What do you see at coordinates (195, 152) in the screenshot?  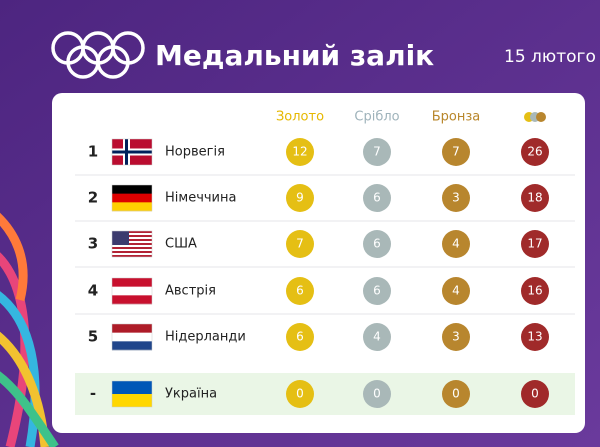 I see `country: Норвегія` at bounding box center [195, 152].